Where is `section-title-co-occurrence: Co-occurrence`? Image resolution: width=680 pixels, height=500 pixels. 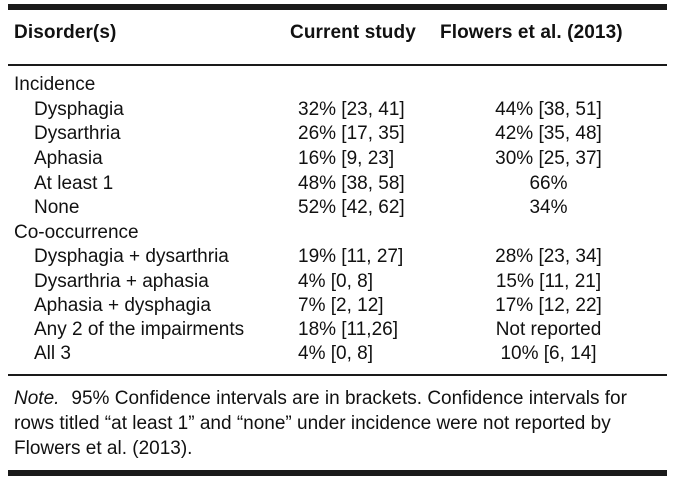
section-title-co-occurrence: Co-occurrence is located at coordinates (76, 232).